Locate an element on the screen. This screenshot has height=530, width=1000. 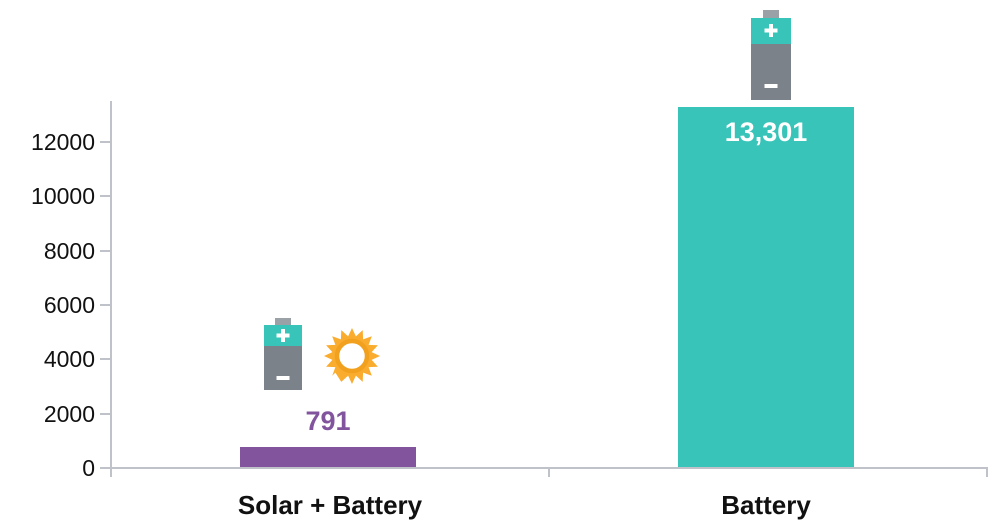
bar-battery is located at coordinates (766, 287).